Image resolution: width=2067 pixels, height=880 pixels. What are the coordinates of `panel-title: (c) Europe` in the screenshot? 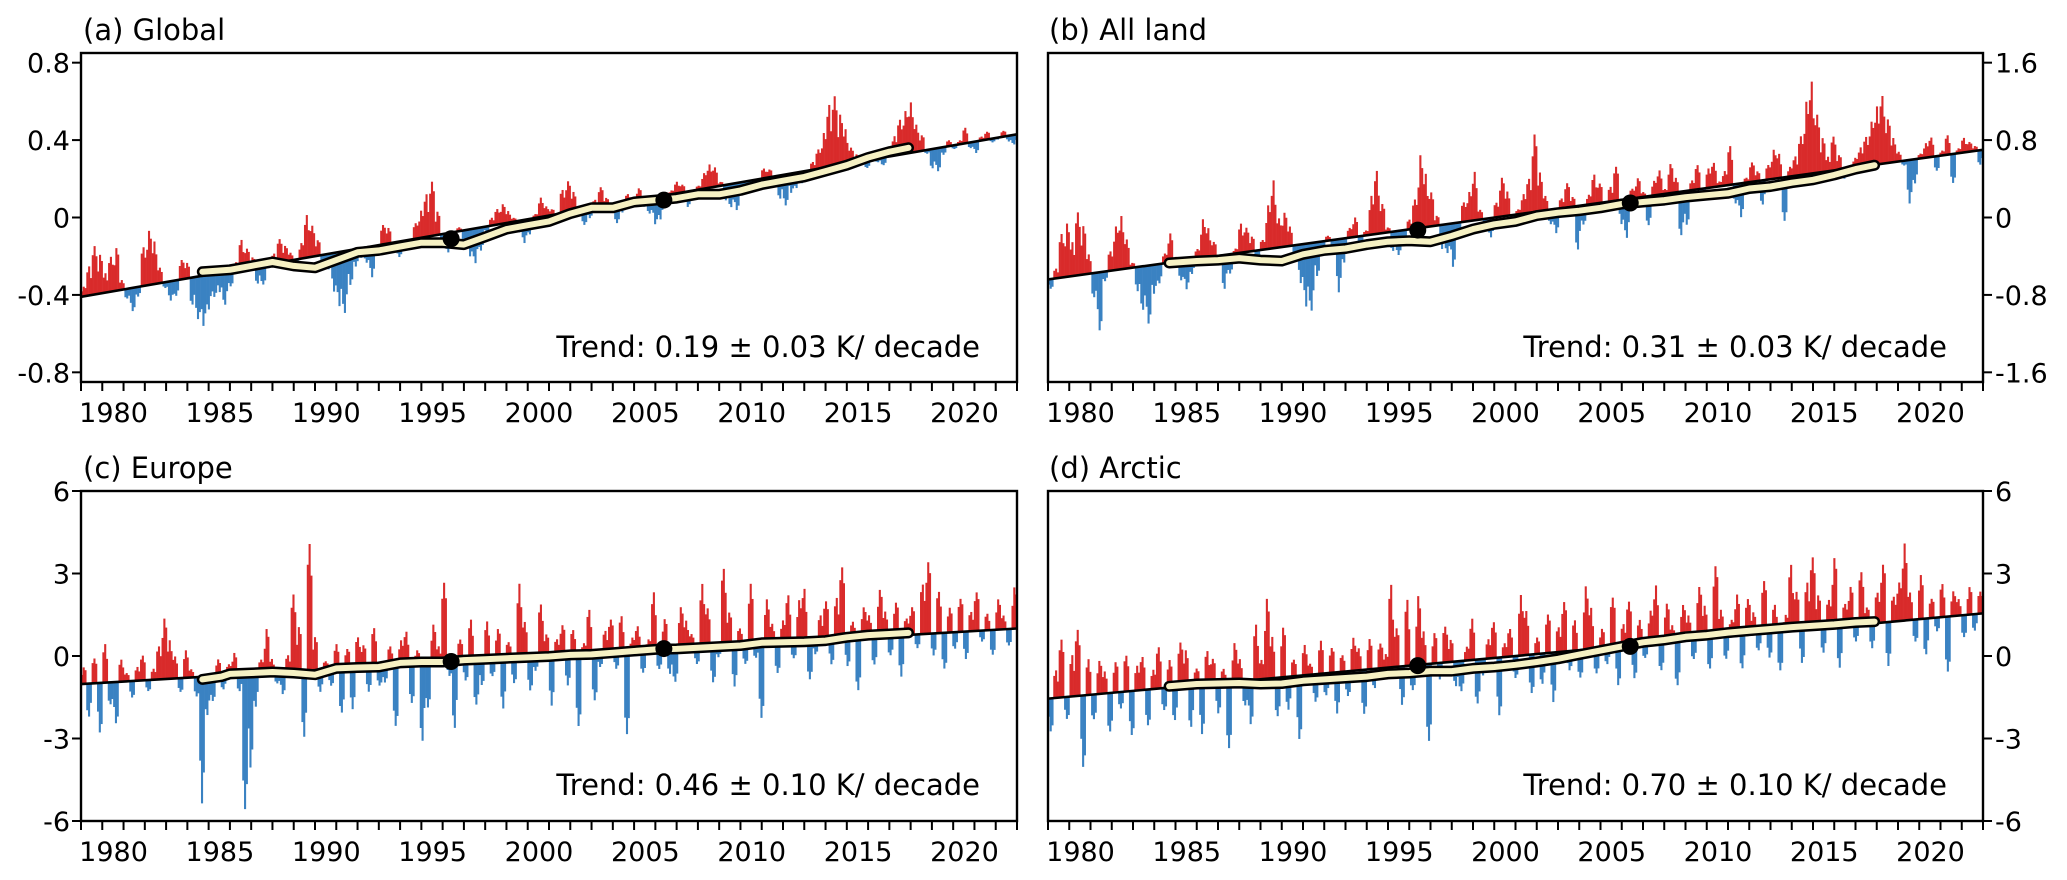 It's located at (158, 468).